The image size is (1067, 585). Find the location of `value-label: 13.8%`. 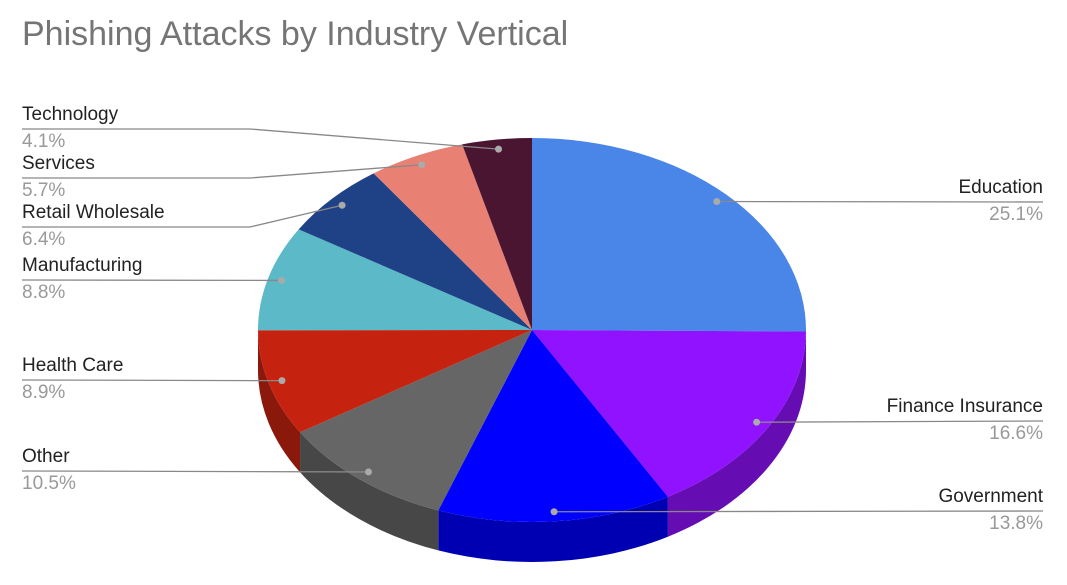

value-label: 13.8% is located at coordinates (1016, 523).